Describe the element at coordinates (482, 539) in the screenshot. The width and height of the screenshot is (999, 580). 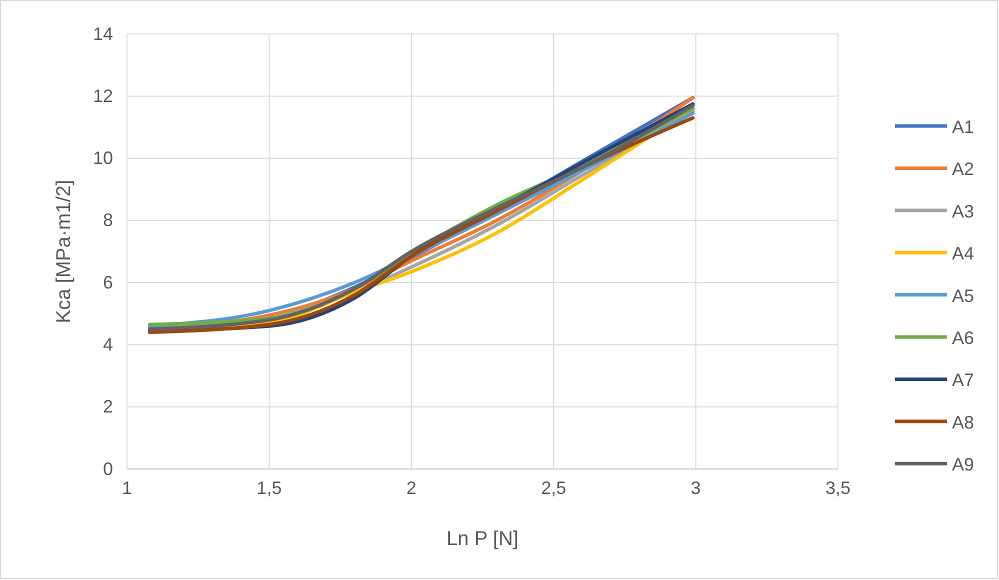
I see `x-axis-title: Ln P [N]` at that location.